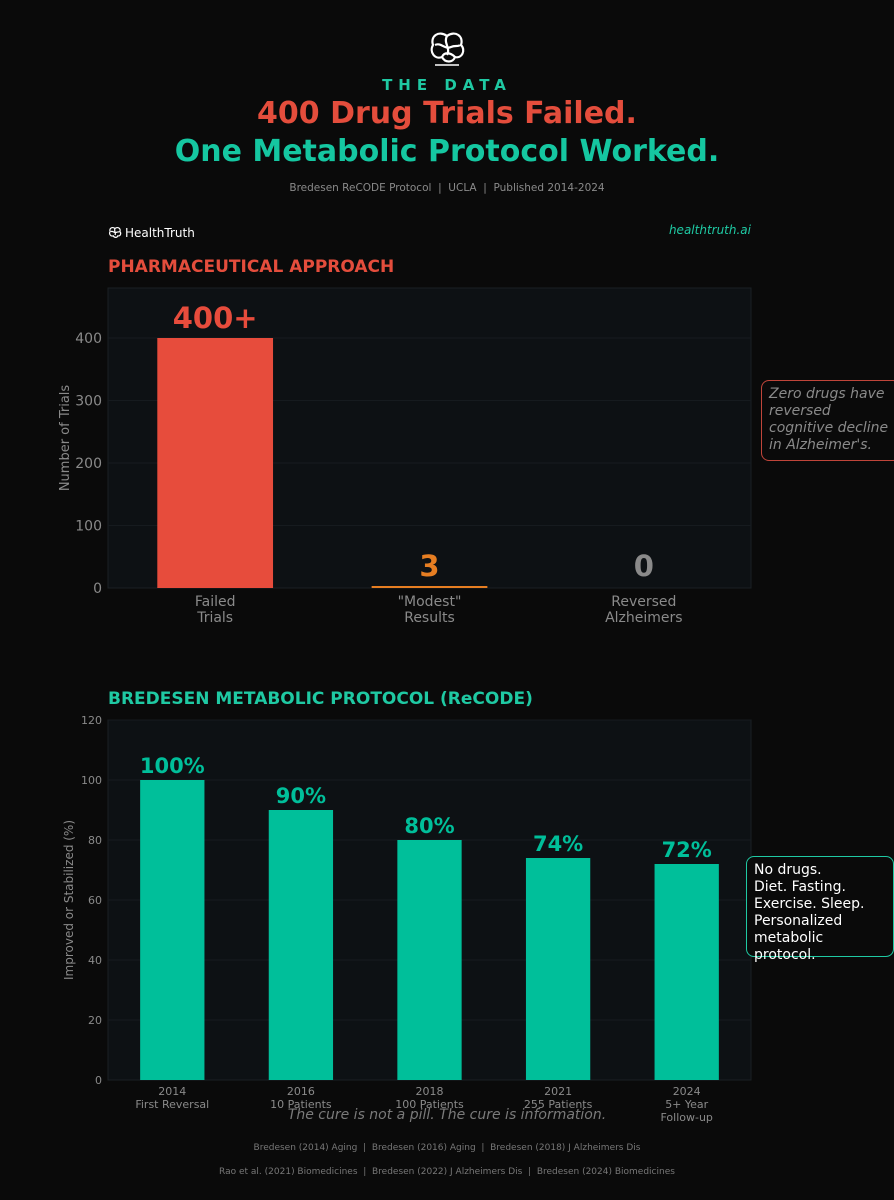 The width and height of the screenshot is (894, 1200). I want to click on y-tick-label: 40, so click(95, 960).